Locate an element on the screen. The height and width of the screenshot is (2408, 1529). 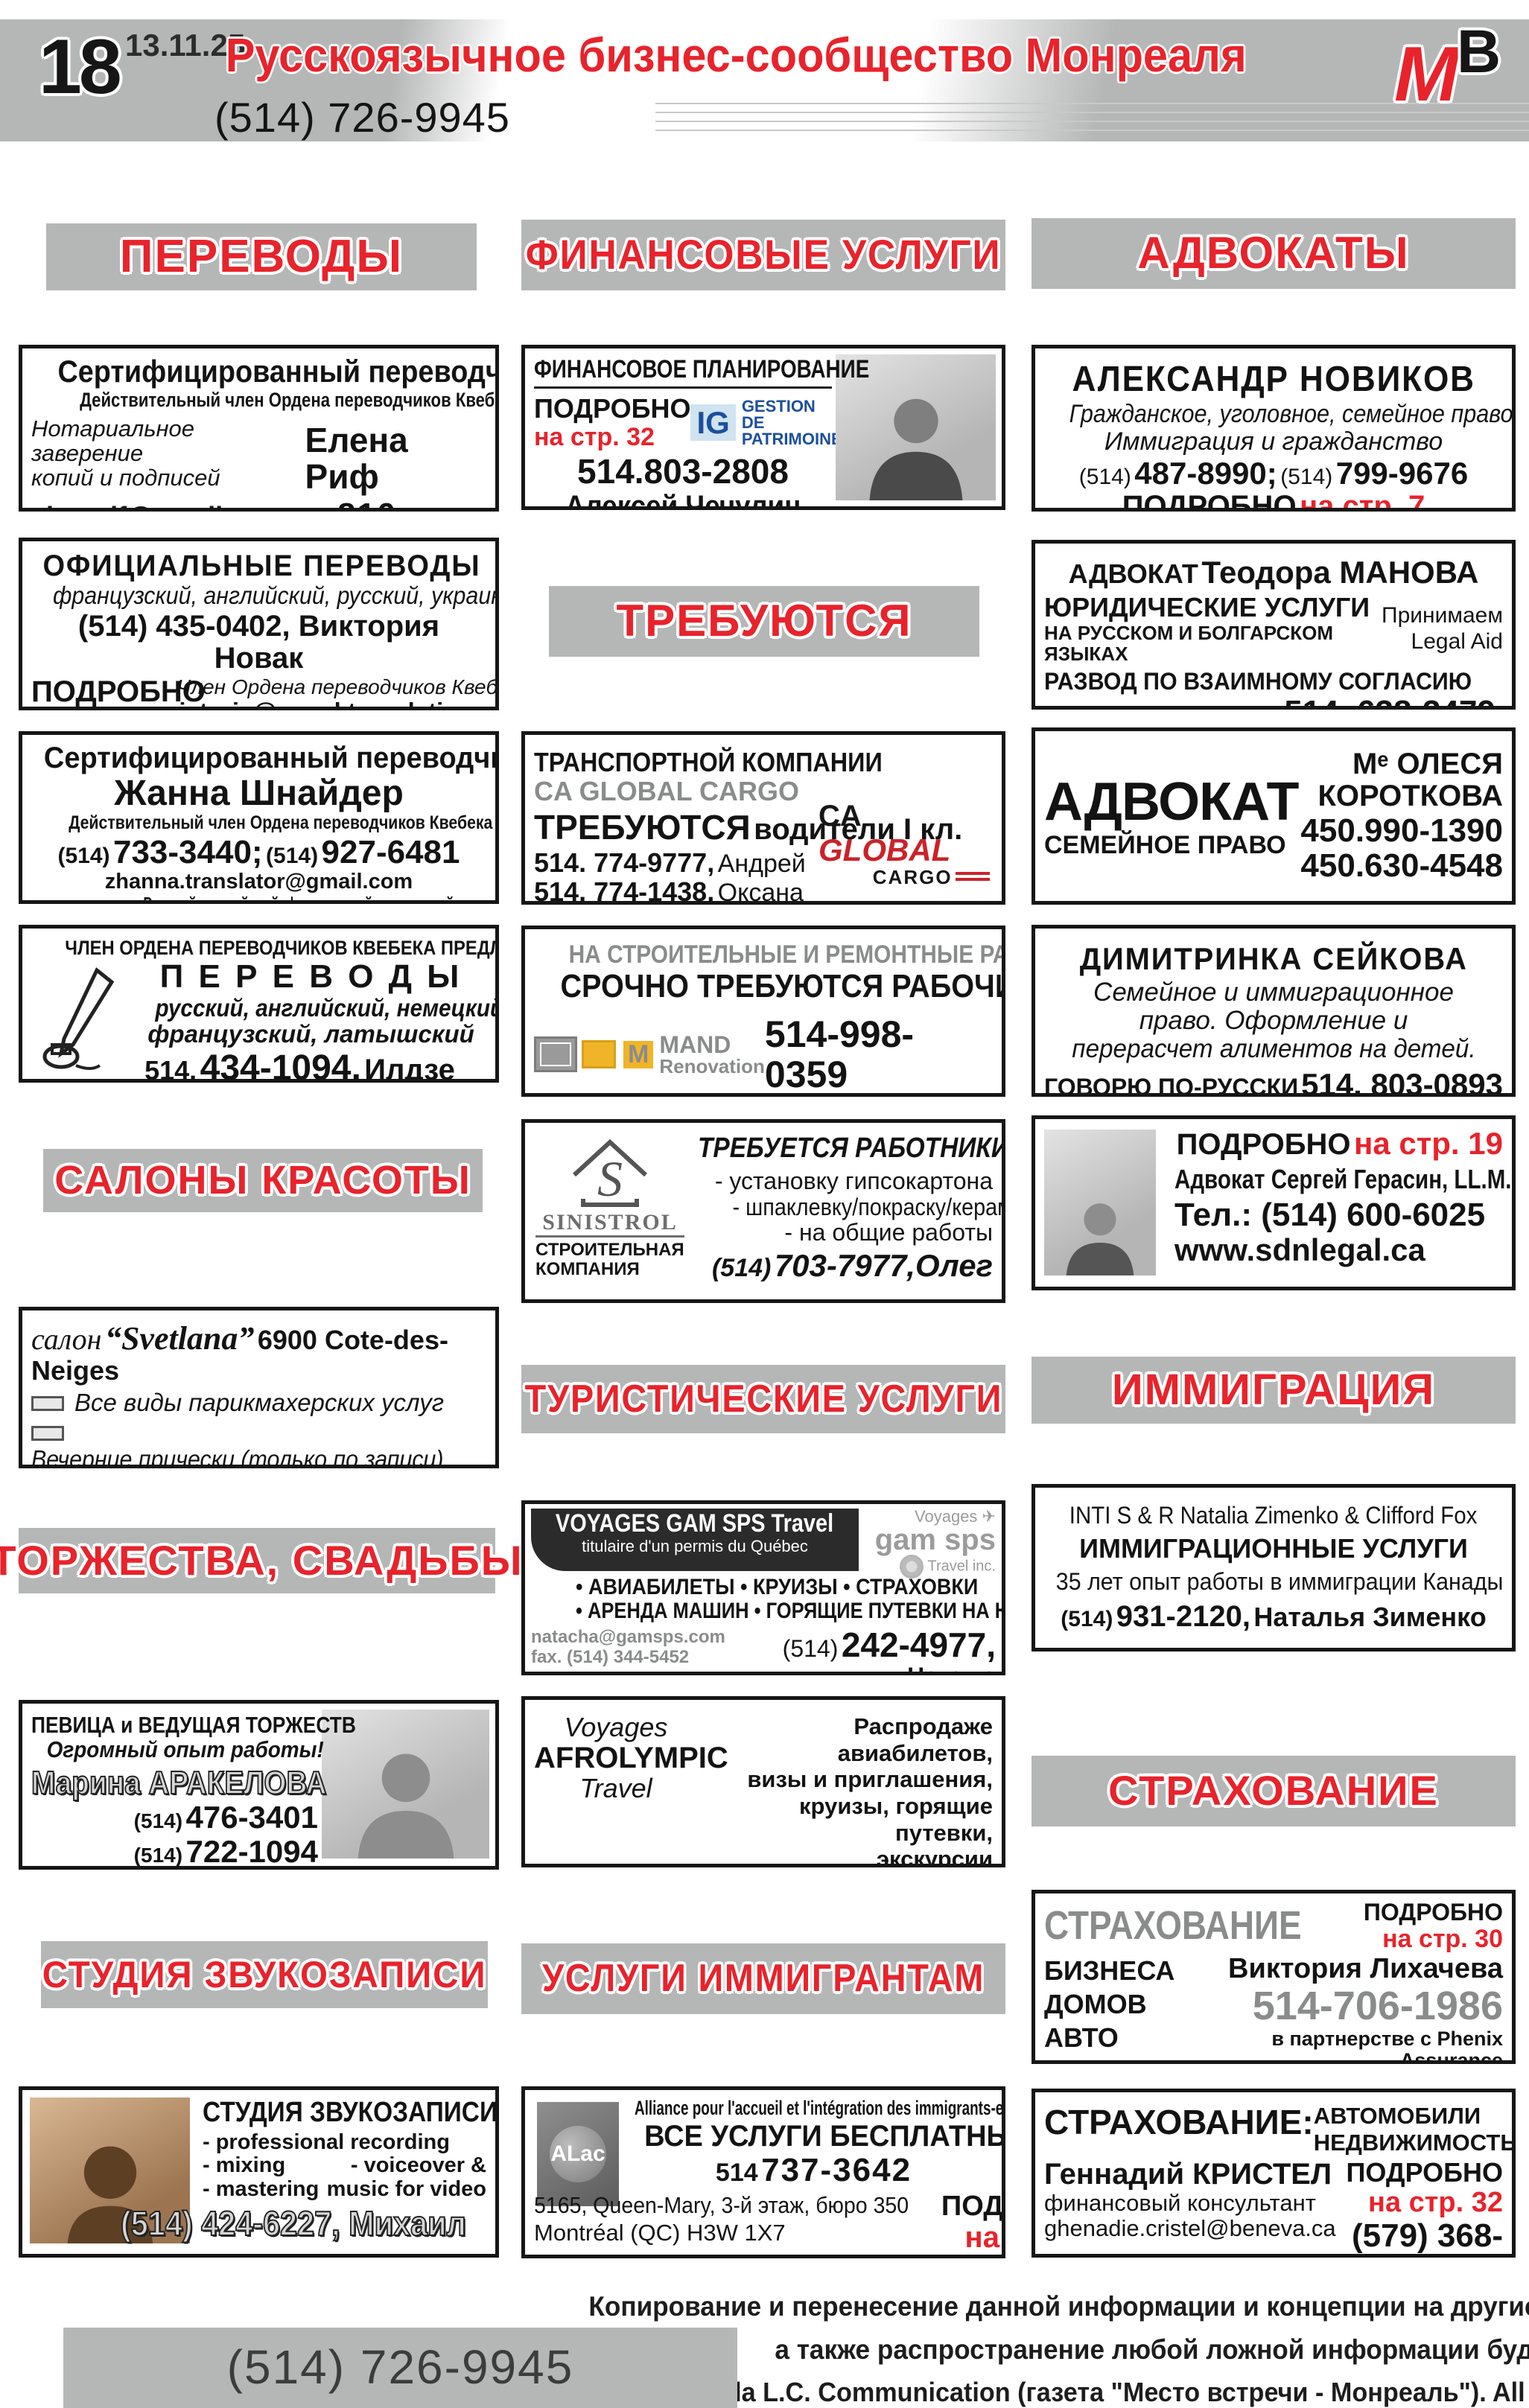
phone-number: 514 737-3642 is located at coordinates (813, 2170).